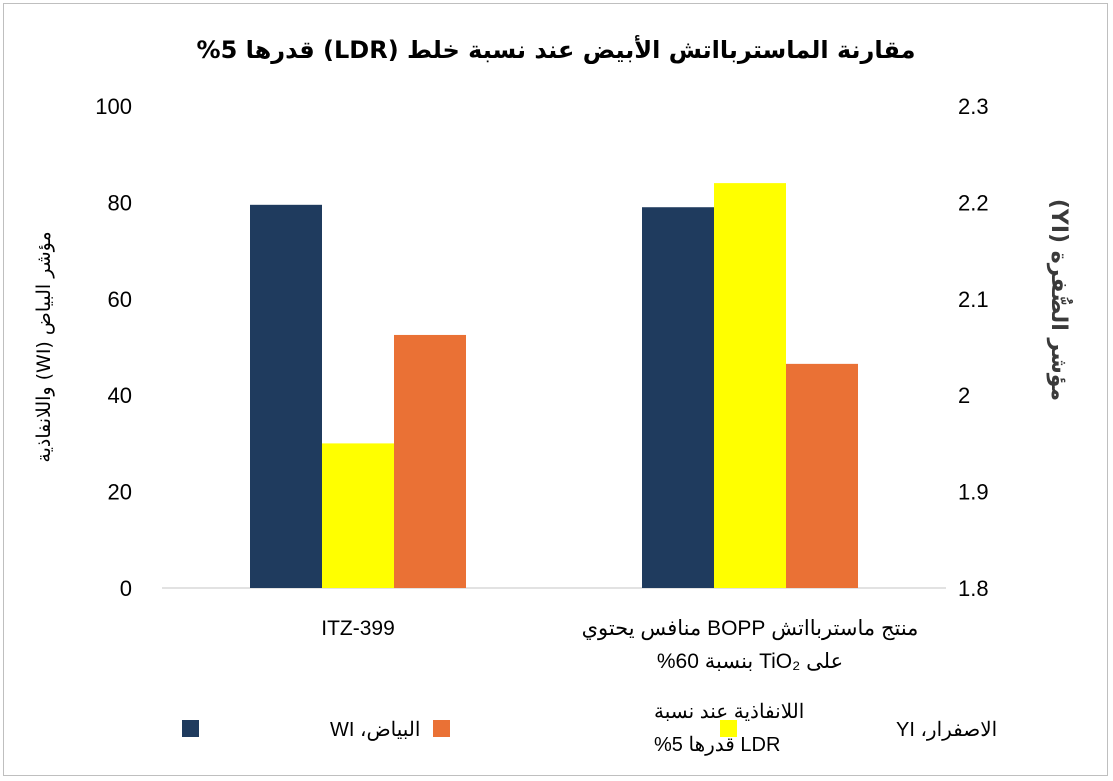 This screenshot has width=1113, height=781. Describe the element at coordinates (729, 712) in the screenshot. I see `legend-label: اللانفاذية عند نسبة` at that location.